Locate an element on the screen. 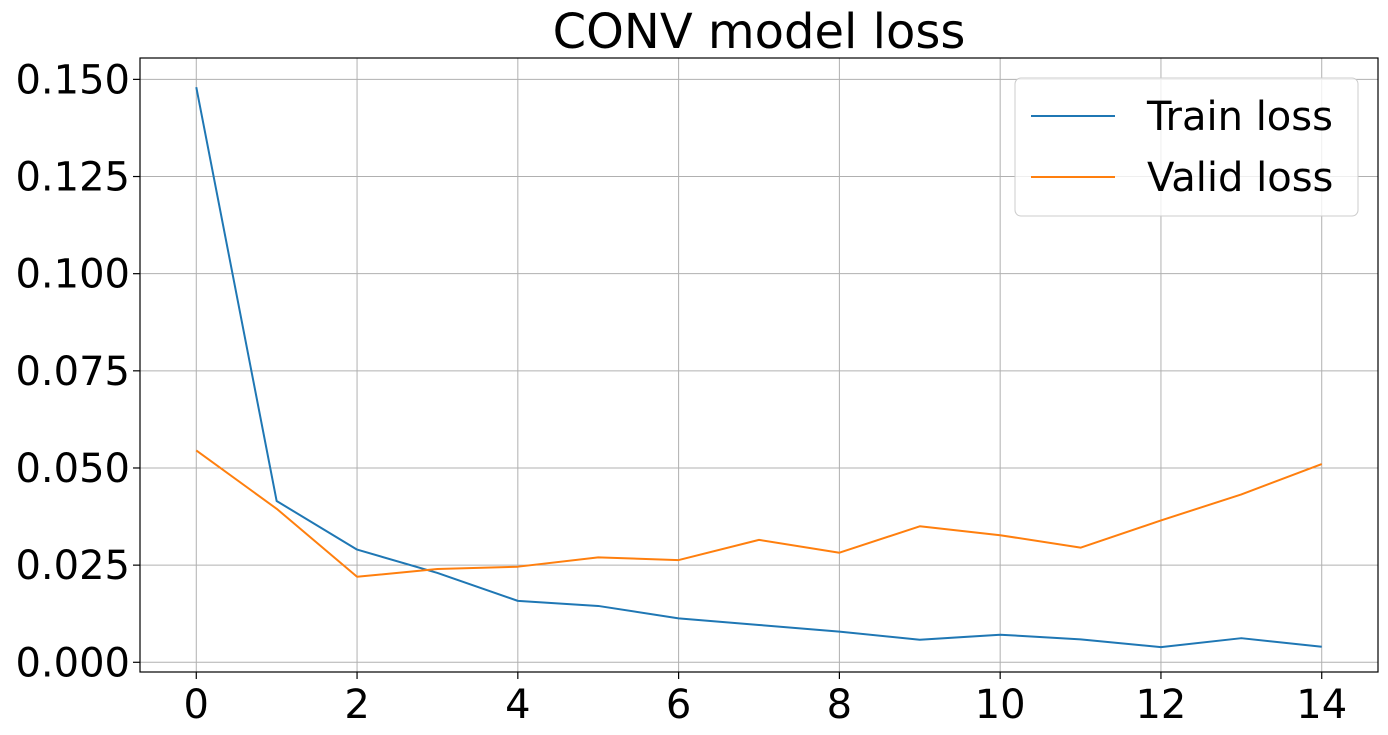 The height and width of the screenshot is (735, 1388). legend-label: Valid loss is located at coordinates (1240, 178).